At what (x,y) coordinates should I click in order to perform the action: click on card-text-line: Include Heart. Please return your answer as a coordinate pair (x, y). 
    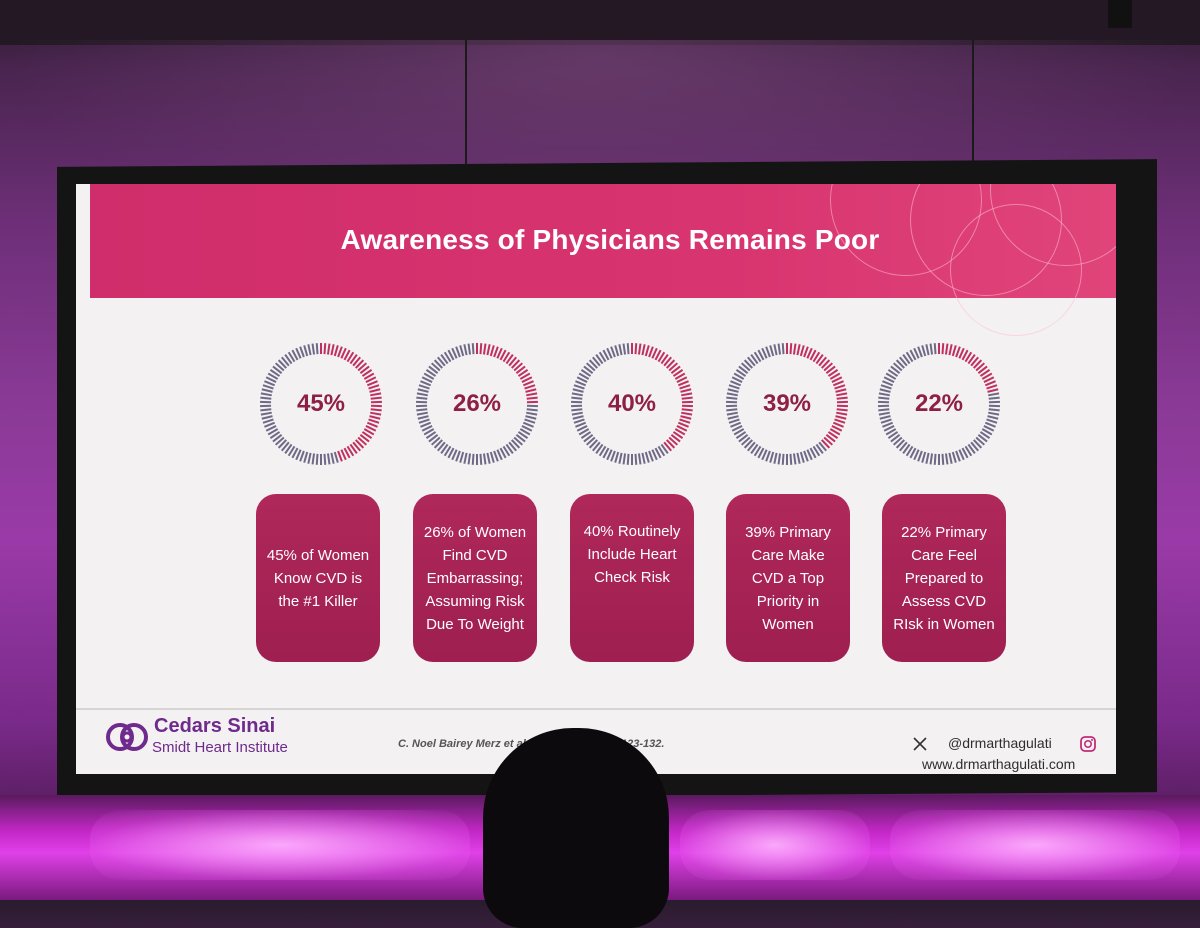
    Looking at the image, I should click on (632, 554).